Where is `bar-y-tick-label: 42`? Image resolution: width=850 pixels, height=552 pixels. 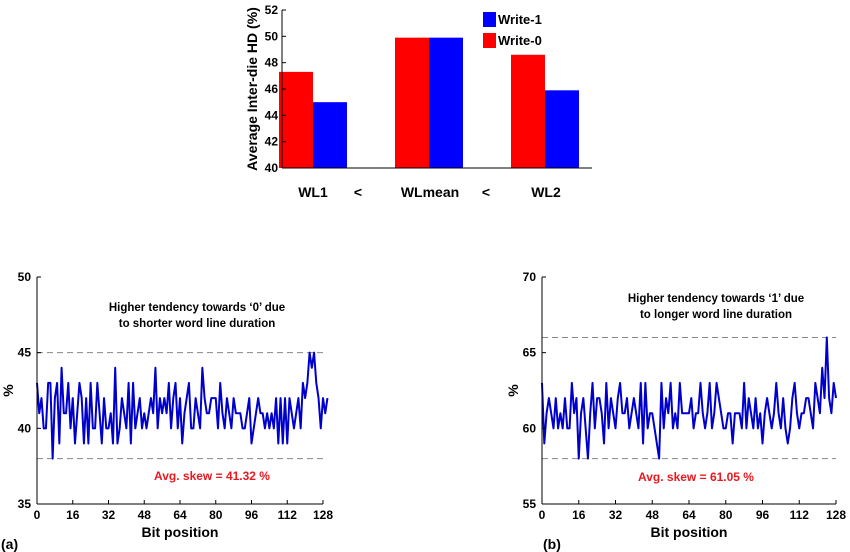
bar-y-tick-label: 42 is located at coordinates (272, 142).